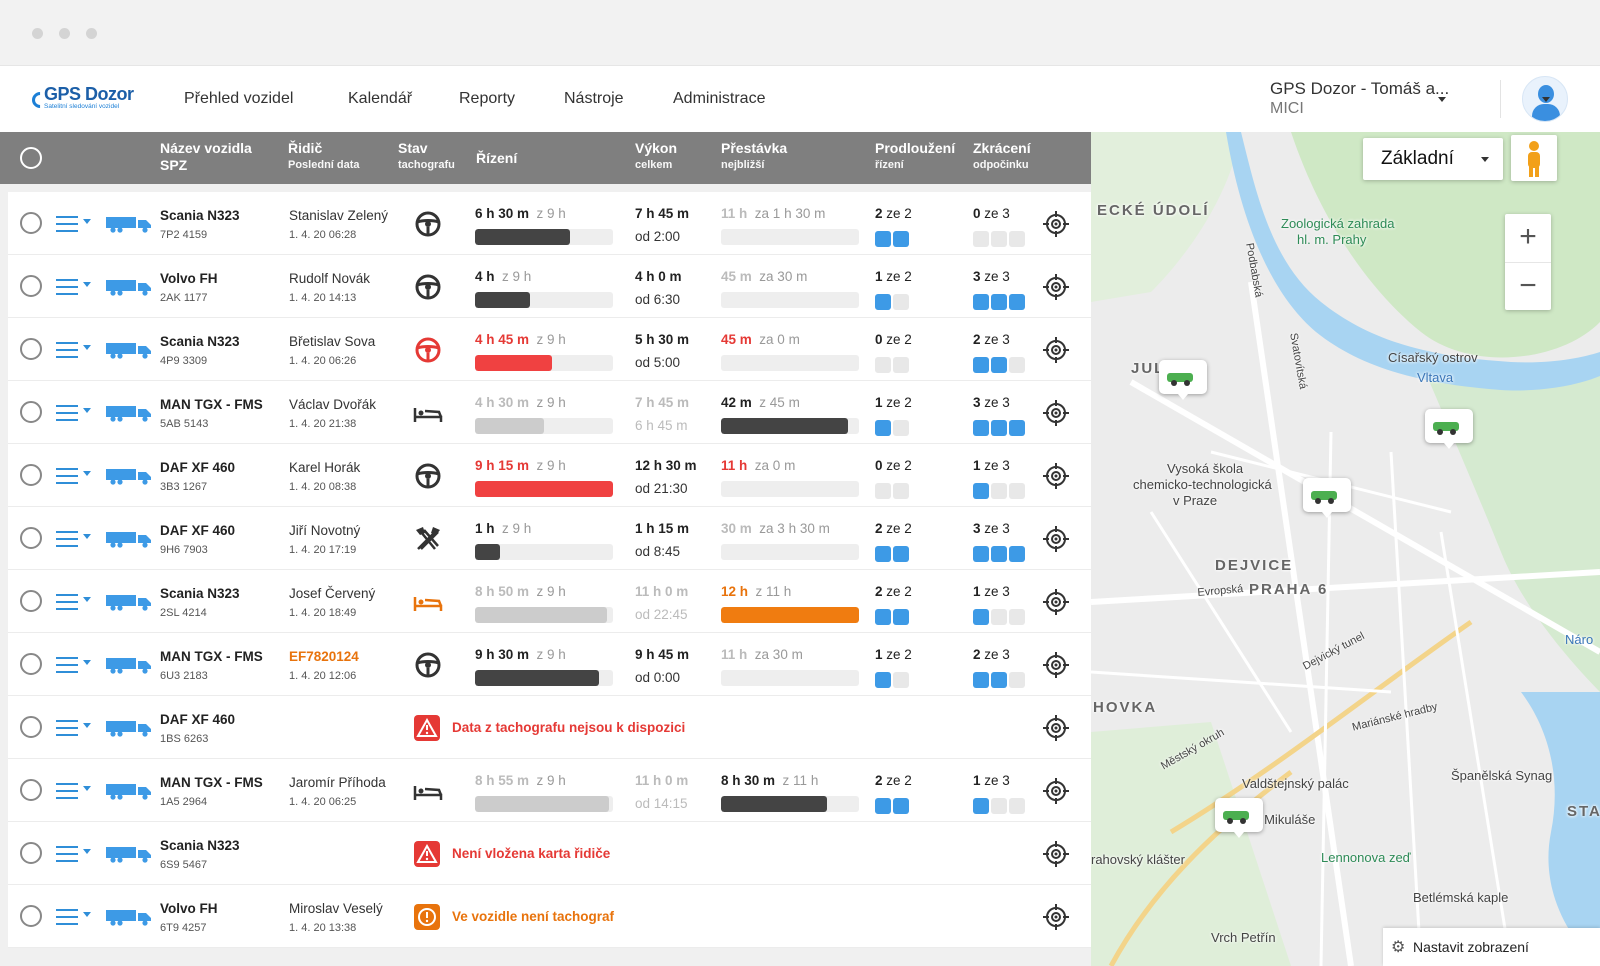 This screenshot has width=1600, height=966. I want to click on col-break: Přestávka nejbližší, so click(754, 157).